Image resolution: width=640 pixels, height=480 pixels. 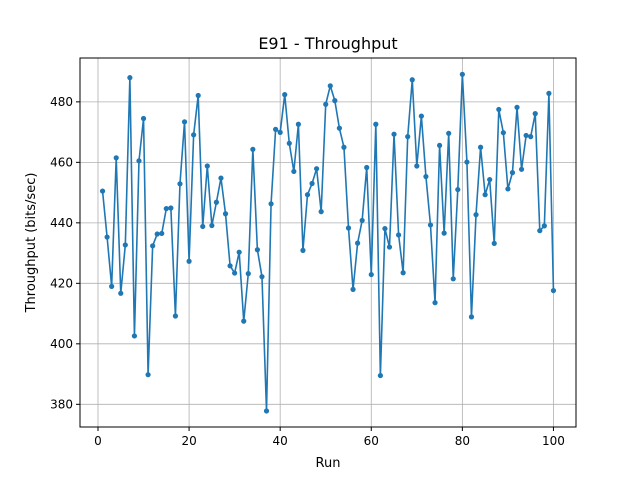 I want to click on y-tick-label: 380, so click(x=61, y=404).